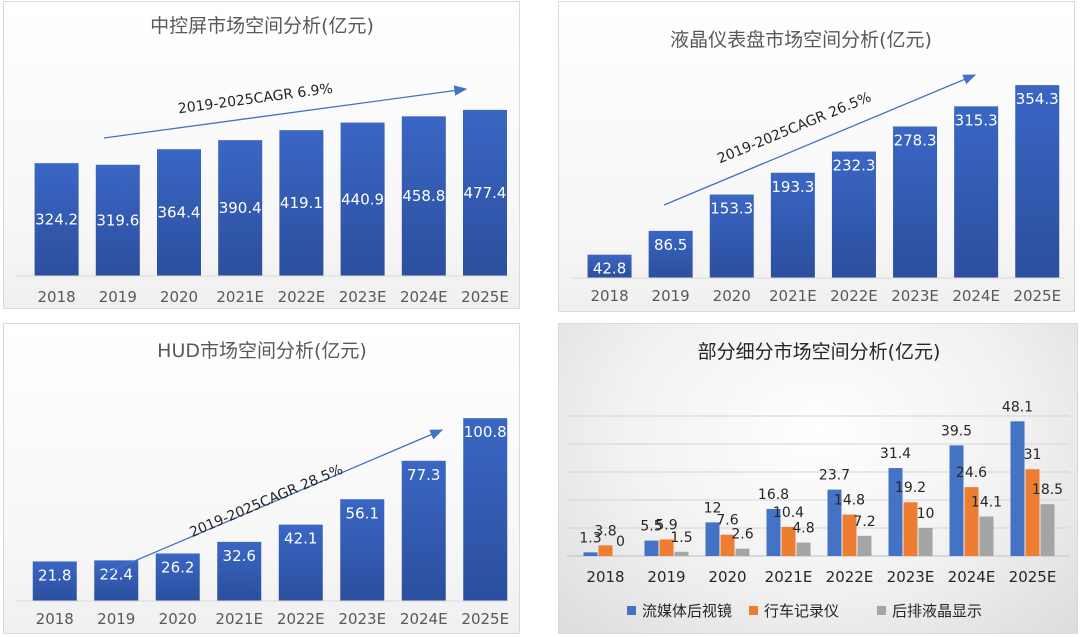  I want to click on data-label: 7.2, so click(864, 522).